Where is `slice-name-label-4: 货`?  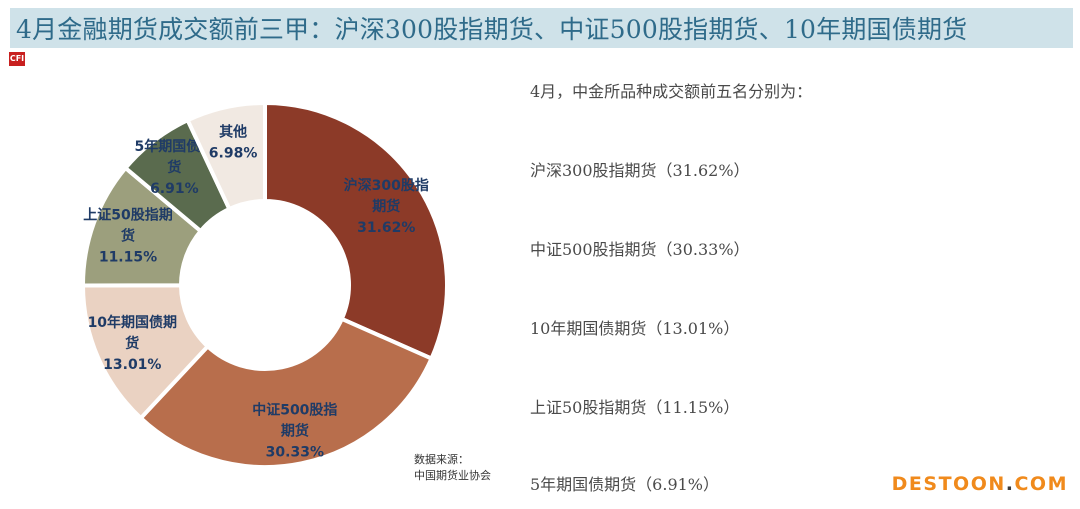 slice-name-label-4: 货 is located at coordinates (127, 235).